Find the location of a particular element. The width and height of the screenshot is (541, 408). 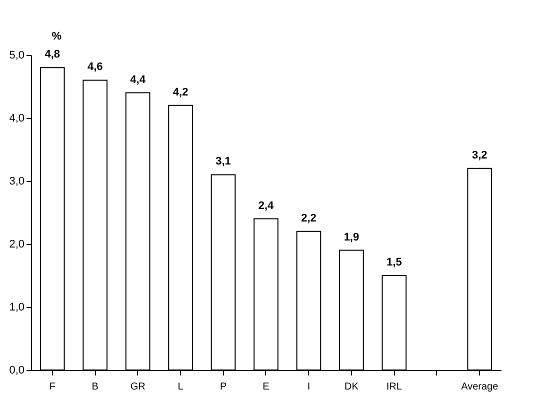

data-label: 3,2 is located at coordinates (480, 155).